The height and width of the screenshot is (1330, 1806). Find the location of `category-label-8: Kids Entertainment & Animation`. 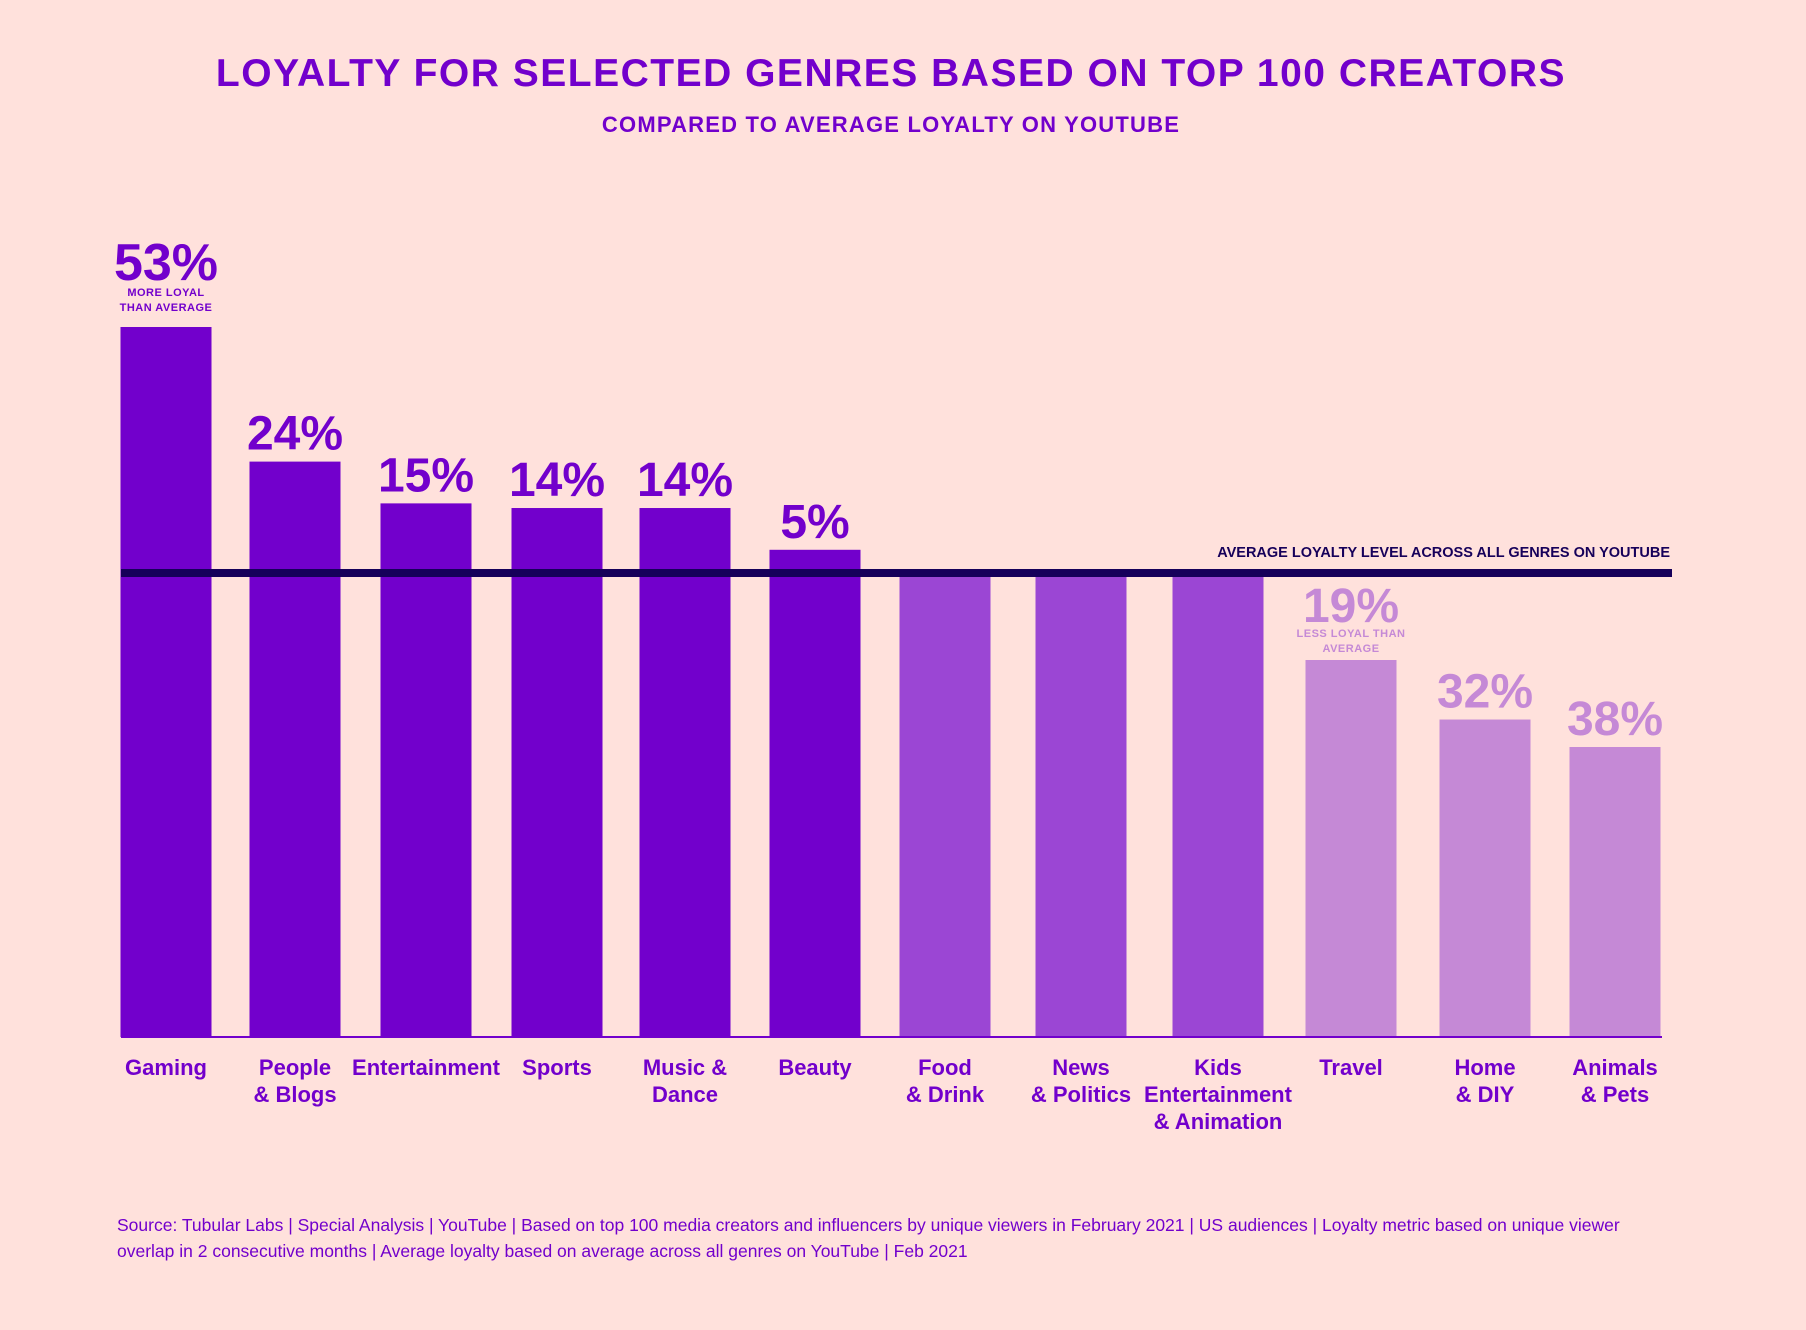

category-label-8: Kids Entertainment & Animation is located at coordinates (1218, 1094).